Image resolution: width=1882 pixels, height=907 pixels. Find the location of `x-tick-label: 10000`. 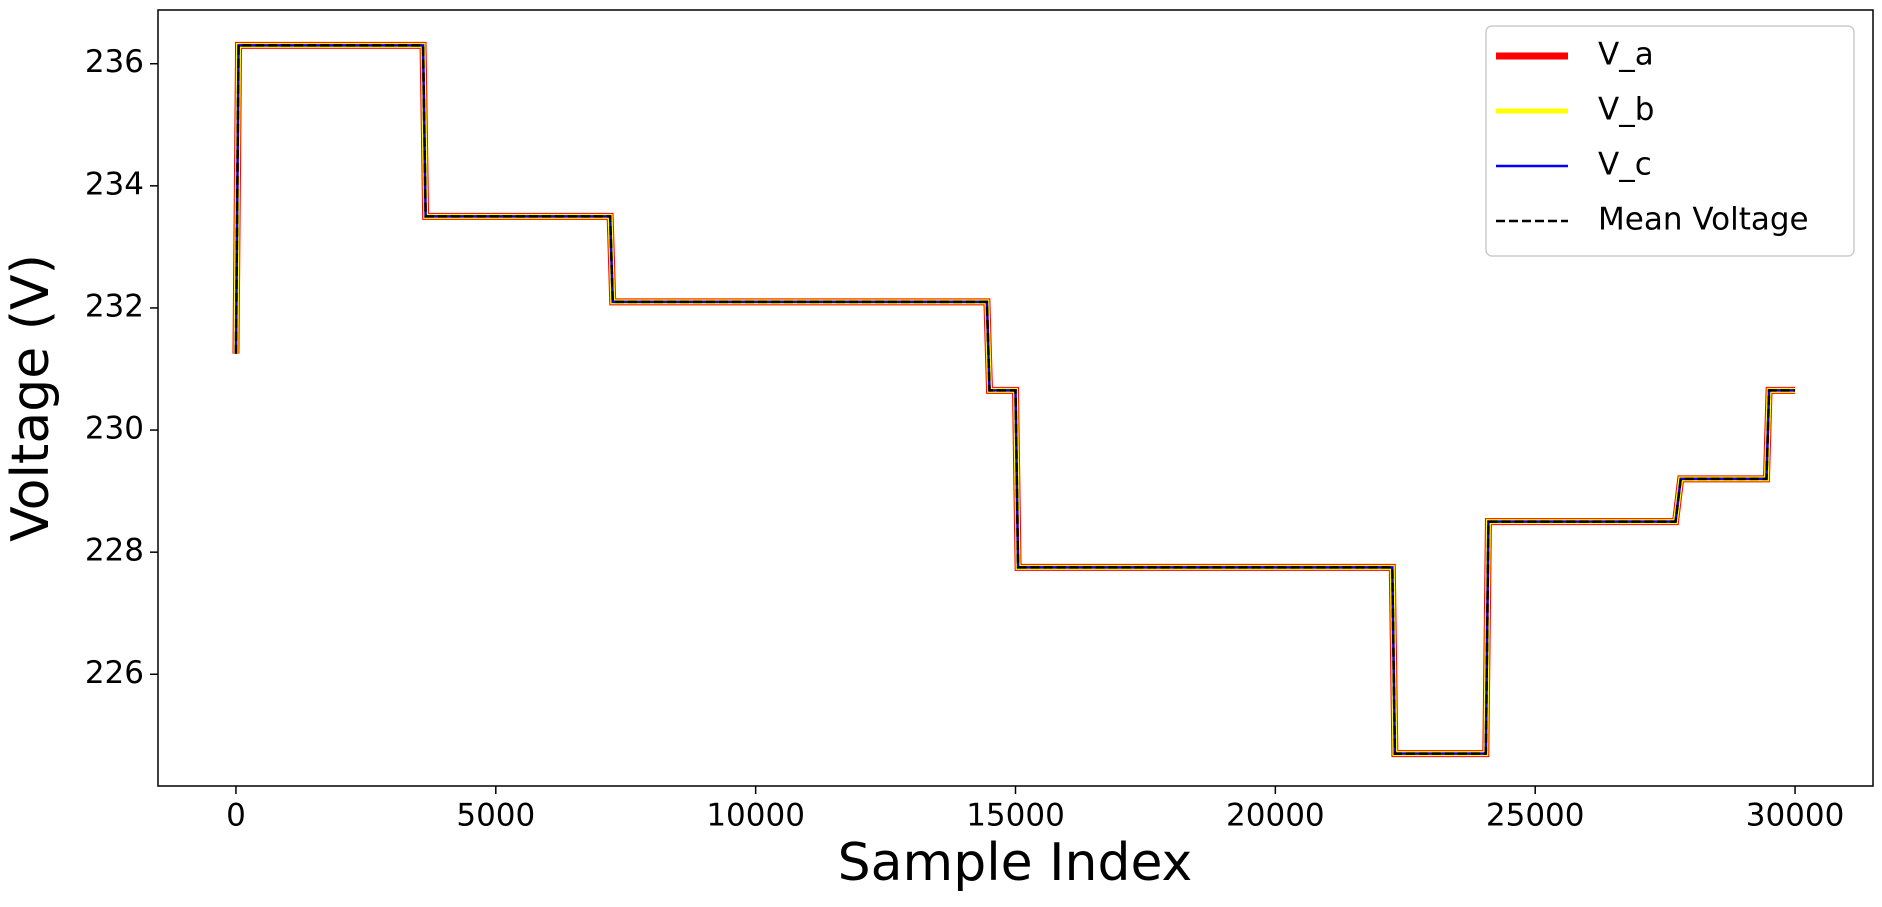

x-tick-label: 10000 is located at coordinates (755, 816).